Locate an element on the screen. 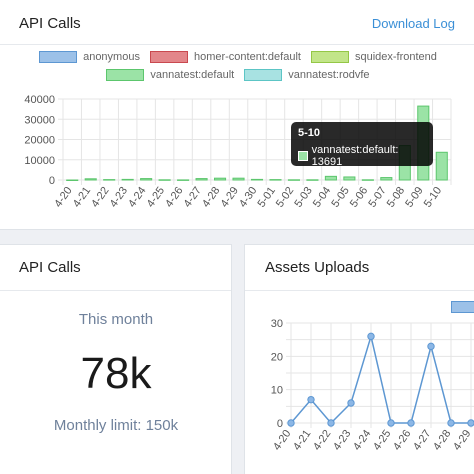  y-tick-label: 10 is located at coordinates (277, 391).